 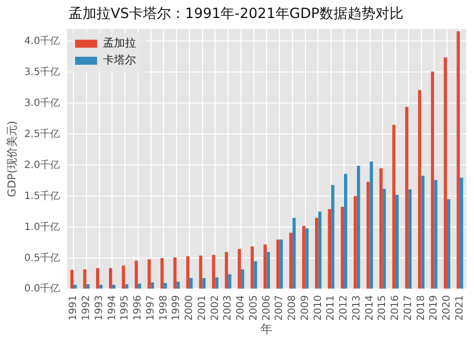 I want to click on y-tick-label: 1.0千亿, so click(x=42, y=226).